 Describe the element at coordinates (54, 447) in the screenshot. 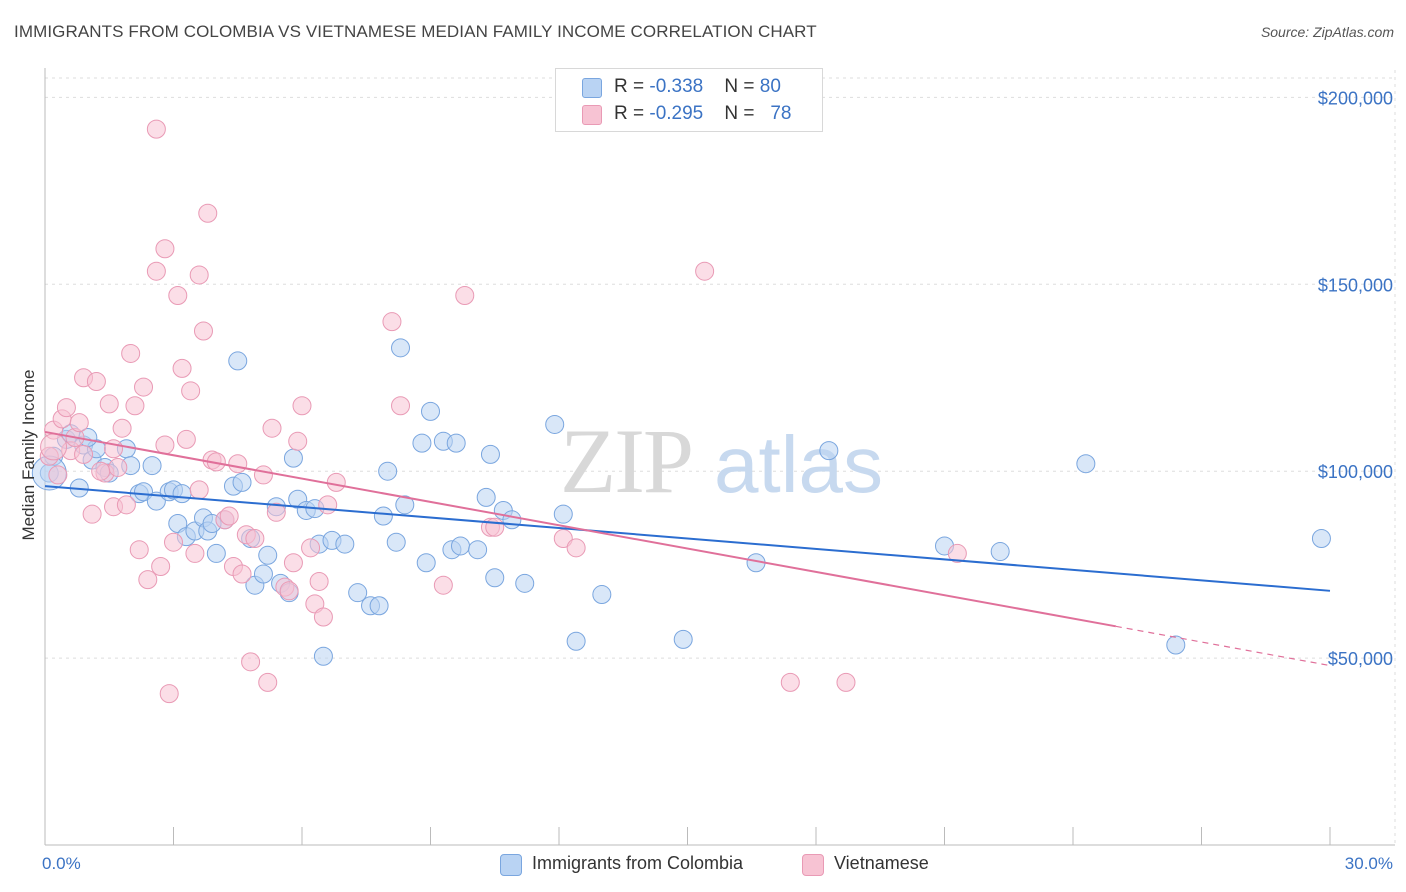

I see `point-vietnamese-cluster` at that location.